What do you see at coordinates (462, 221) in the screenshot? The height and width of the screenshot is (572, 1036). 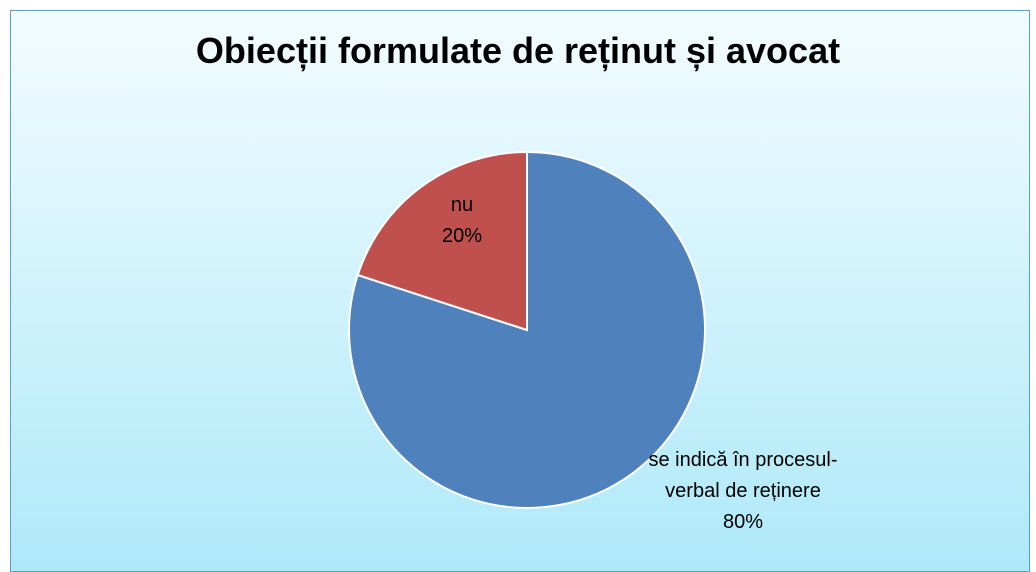 I see `data-label: nu 20%` at bounding box center [462, 221].